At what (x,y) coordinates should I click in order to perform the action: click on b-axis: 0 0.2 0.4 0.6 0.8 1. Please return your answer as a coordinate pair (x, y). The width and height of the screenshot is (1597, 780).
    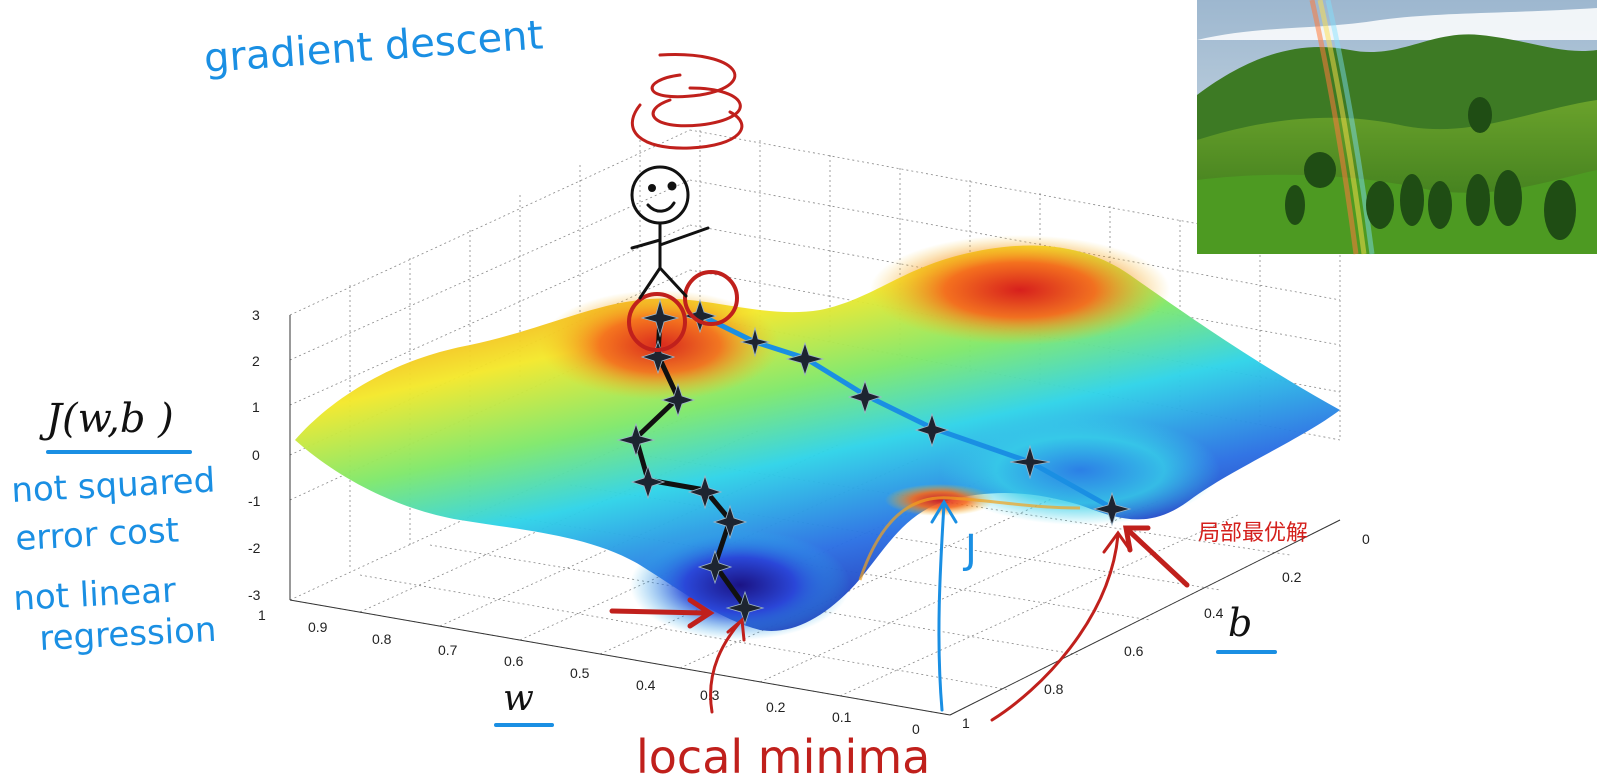
    Looking at the image, I should click on (1159, 625).